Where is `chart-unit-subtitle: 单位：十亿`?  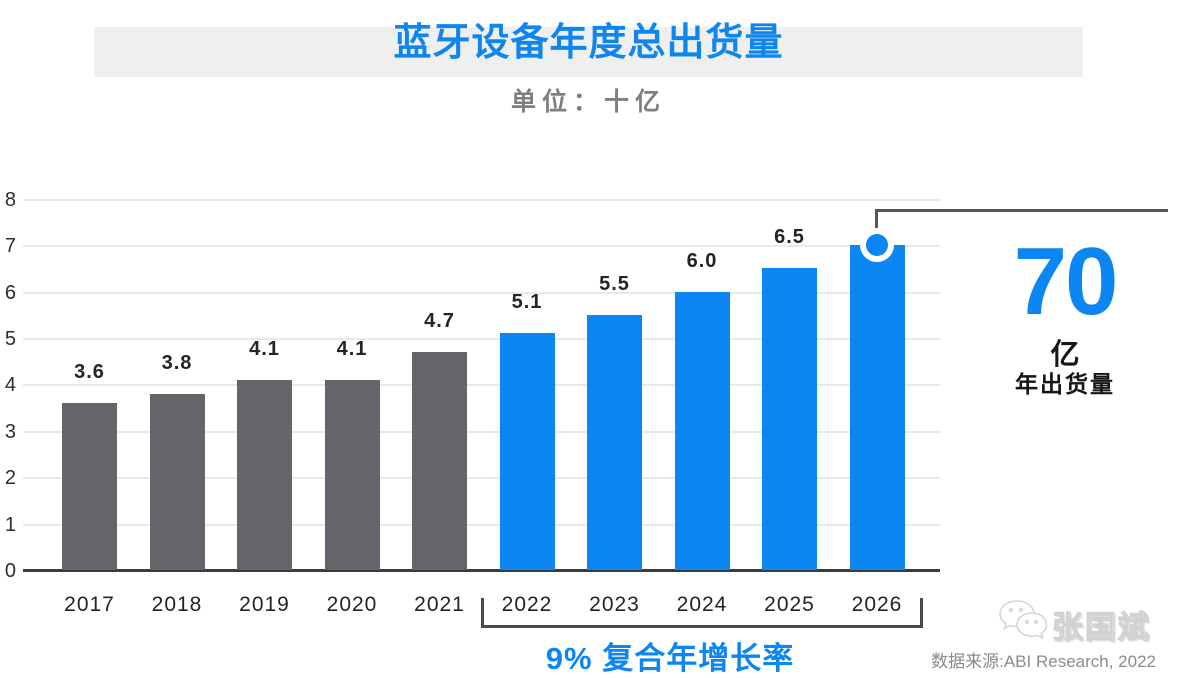
chart-unit-subtitle: 单位：十亿 is located at coordinates (588, 102).